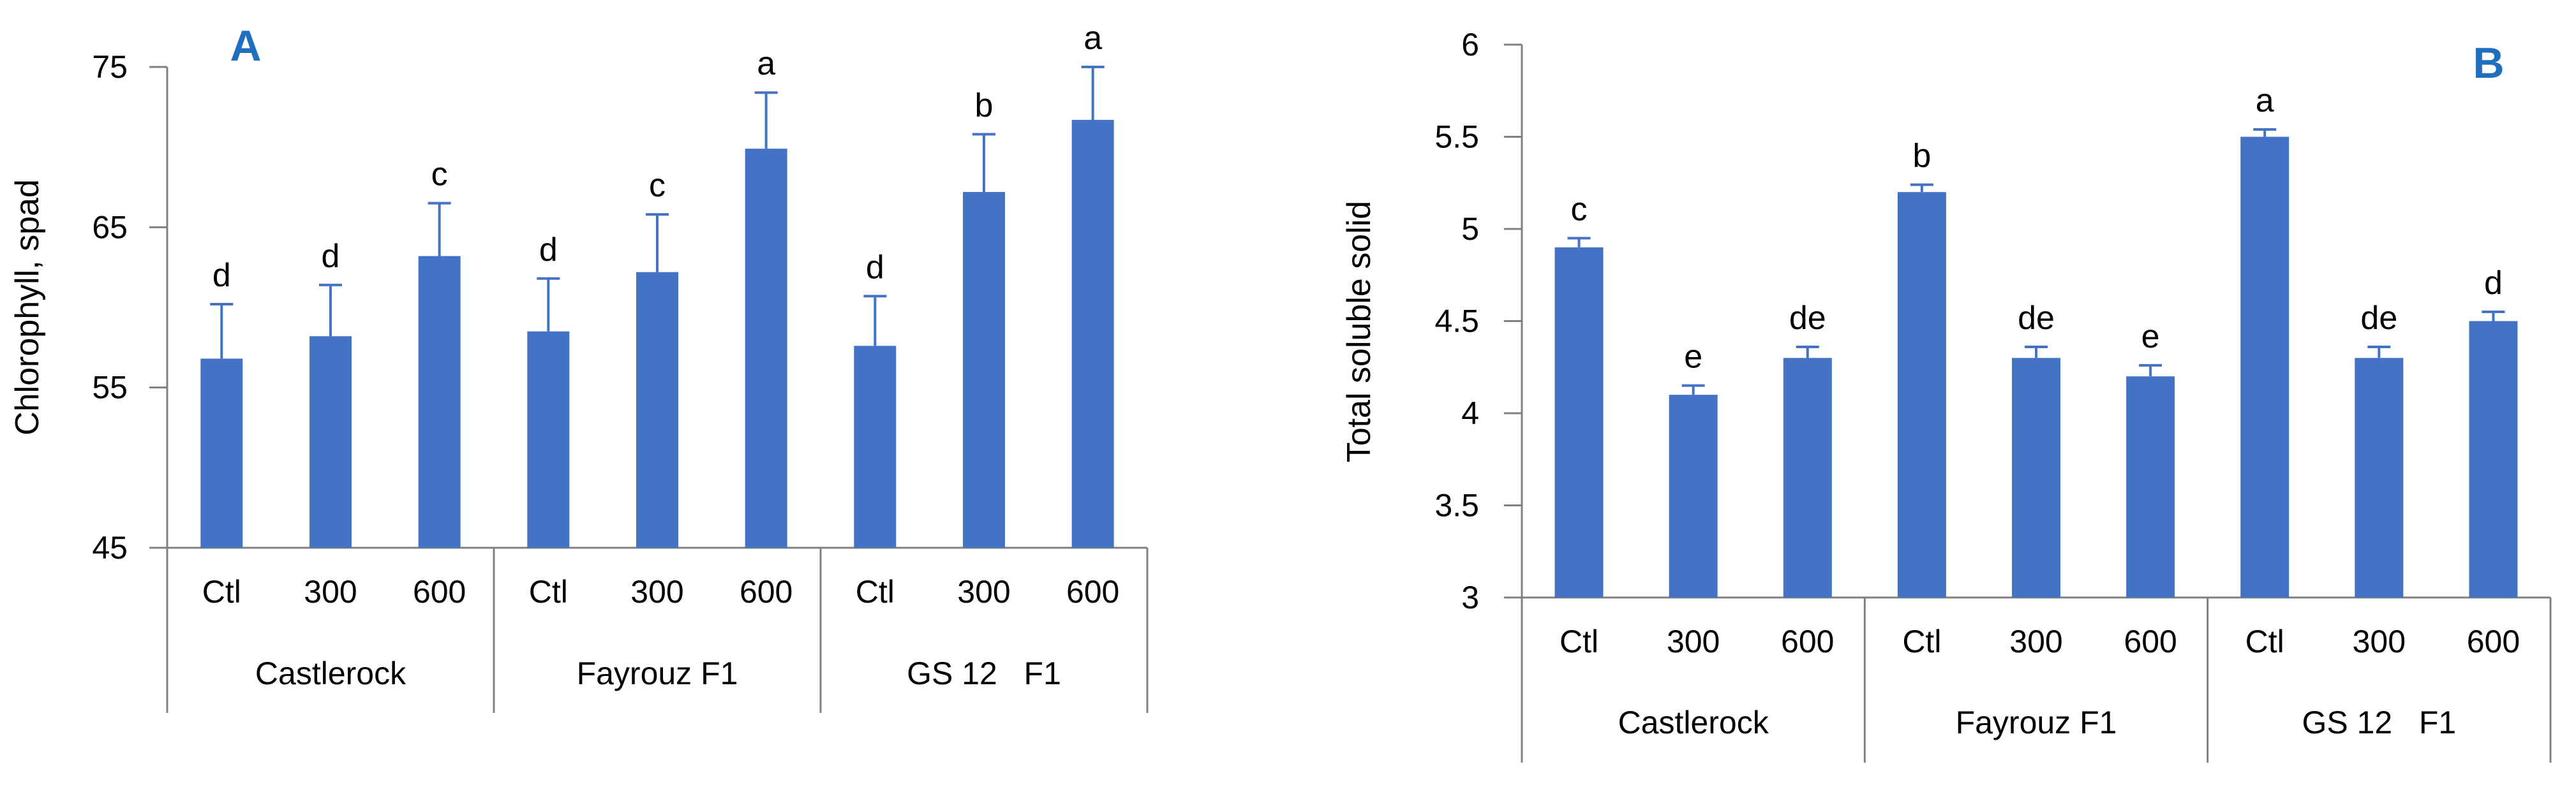 This screenshot has height=785, width=2576. I want to click on y-tick-label: 4.5, so click(1456, 321).